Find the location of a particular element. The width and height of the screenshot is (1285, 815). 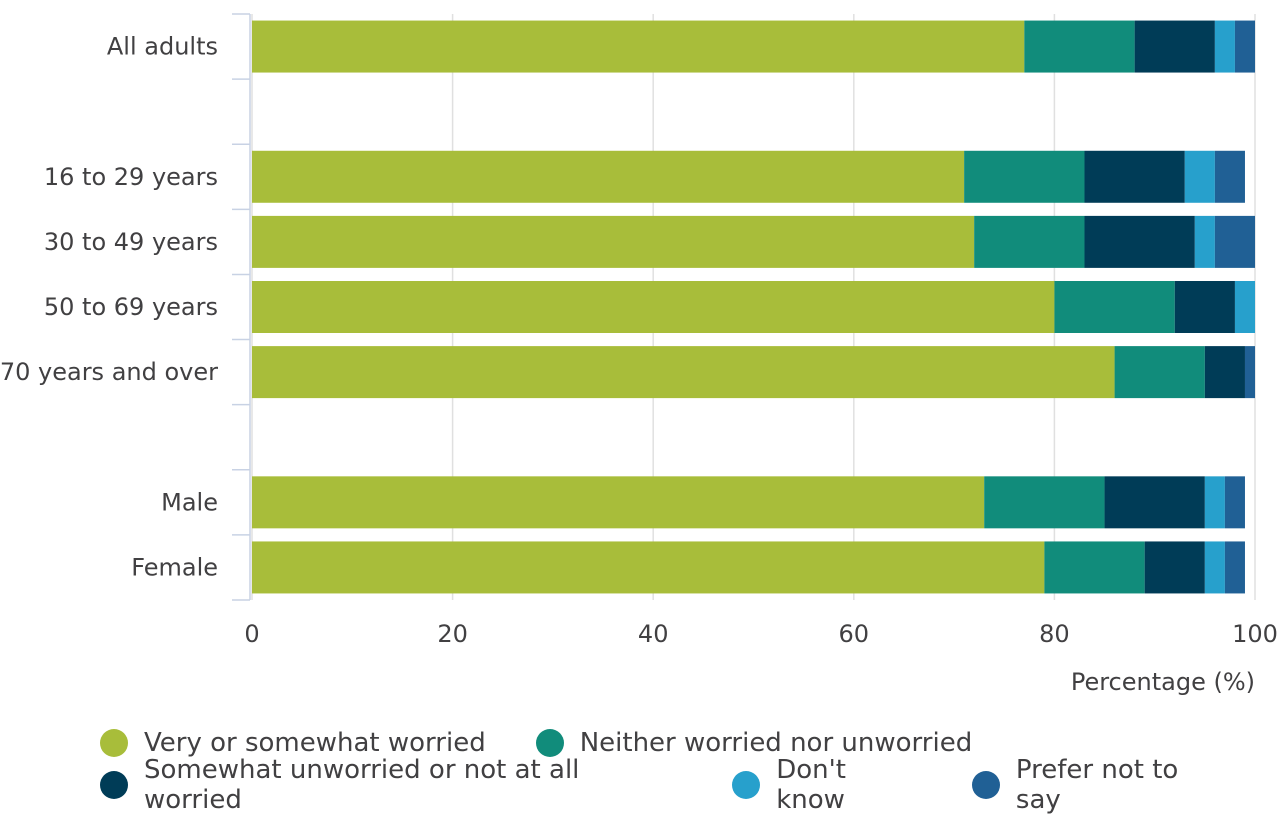

y-tick-label-70-years-and-over: 70 years and over is located at coordinates (109, 372).